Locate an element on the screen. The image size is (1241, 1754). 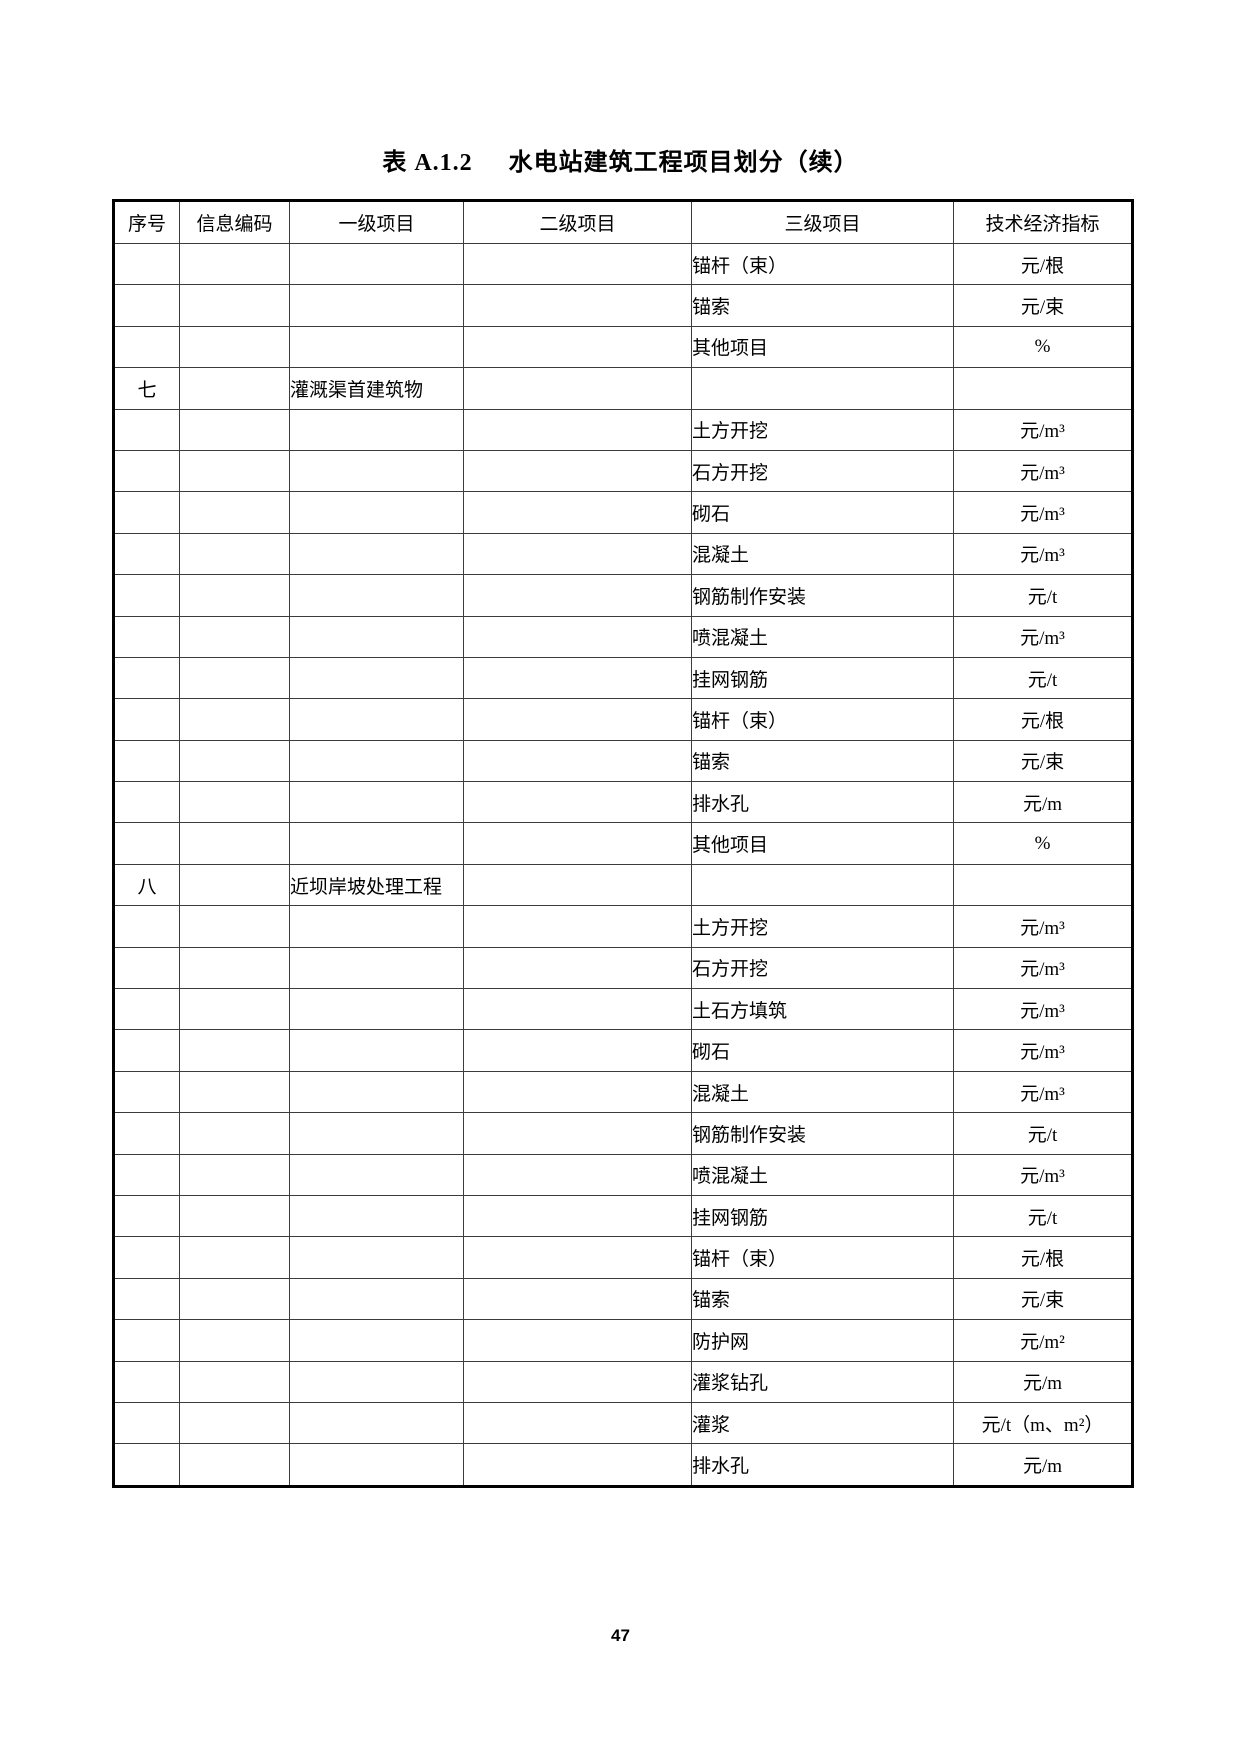
table-header-row: 序号 信息编码 一级项目 二级项目 三级项目 技术经济指标 is located at coordinates (623, 222).